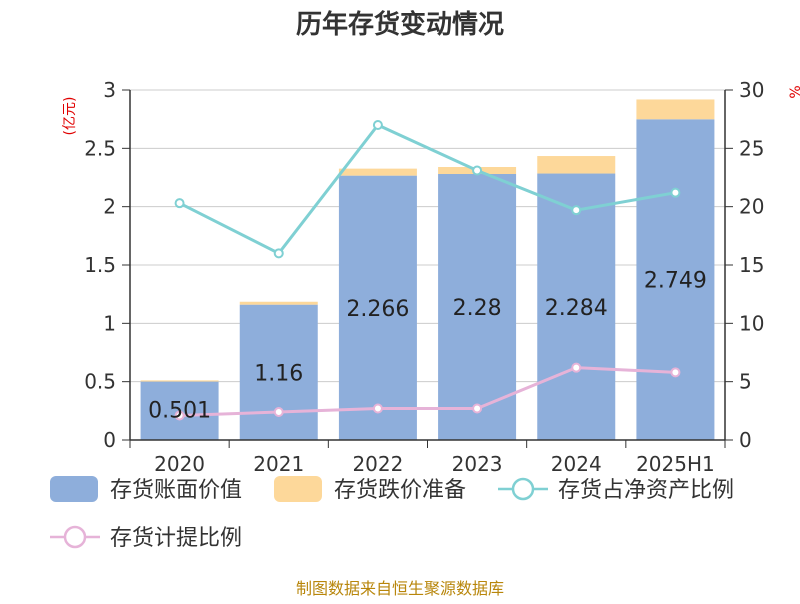 This screenshot has height=604, width=800. What do you see at coordinates (745, 440) in the screenshot?
I see `right-tick-label: 0` at bounding box center [745, 440].